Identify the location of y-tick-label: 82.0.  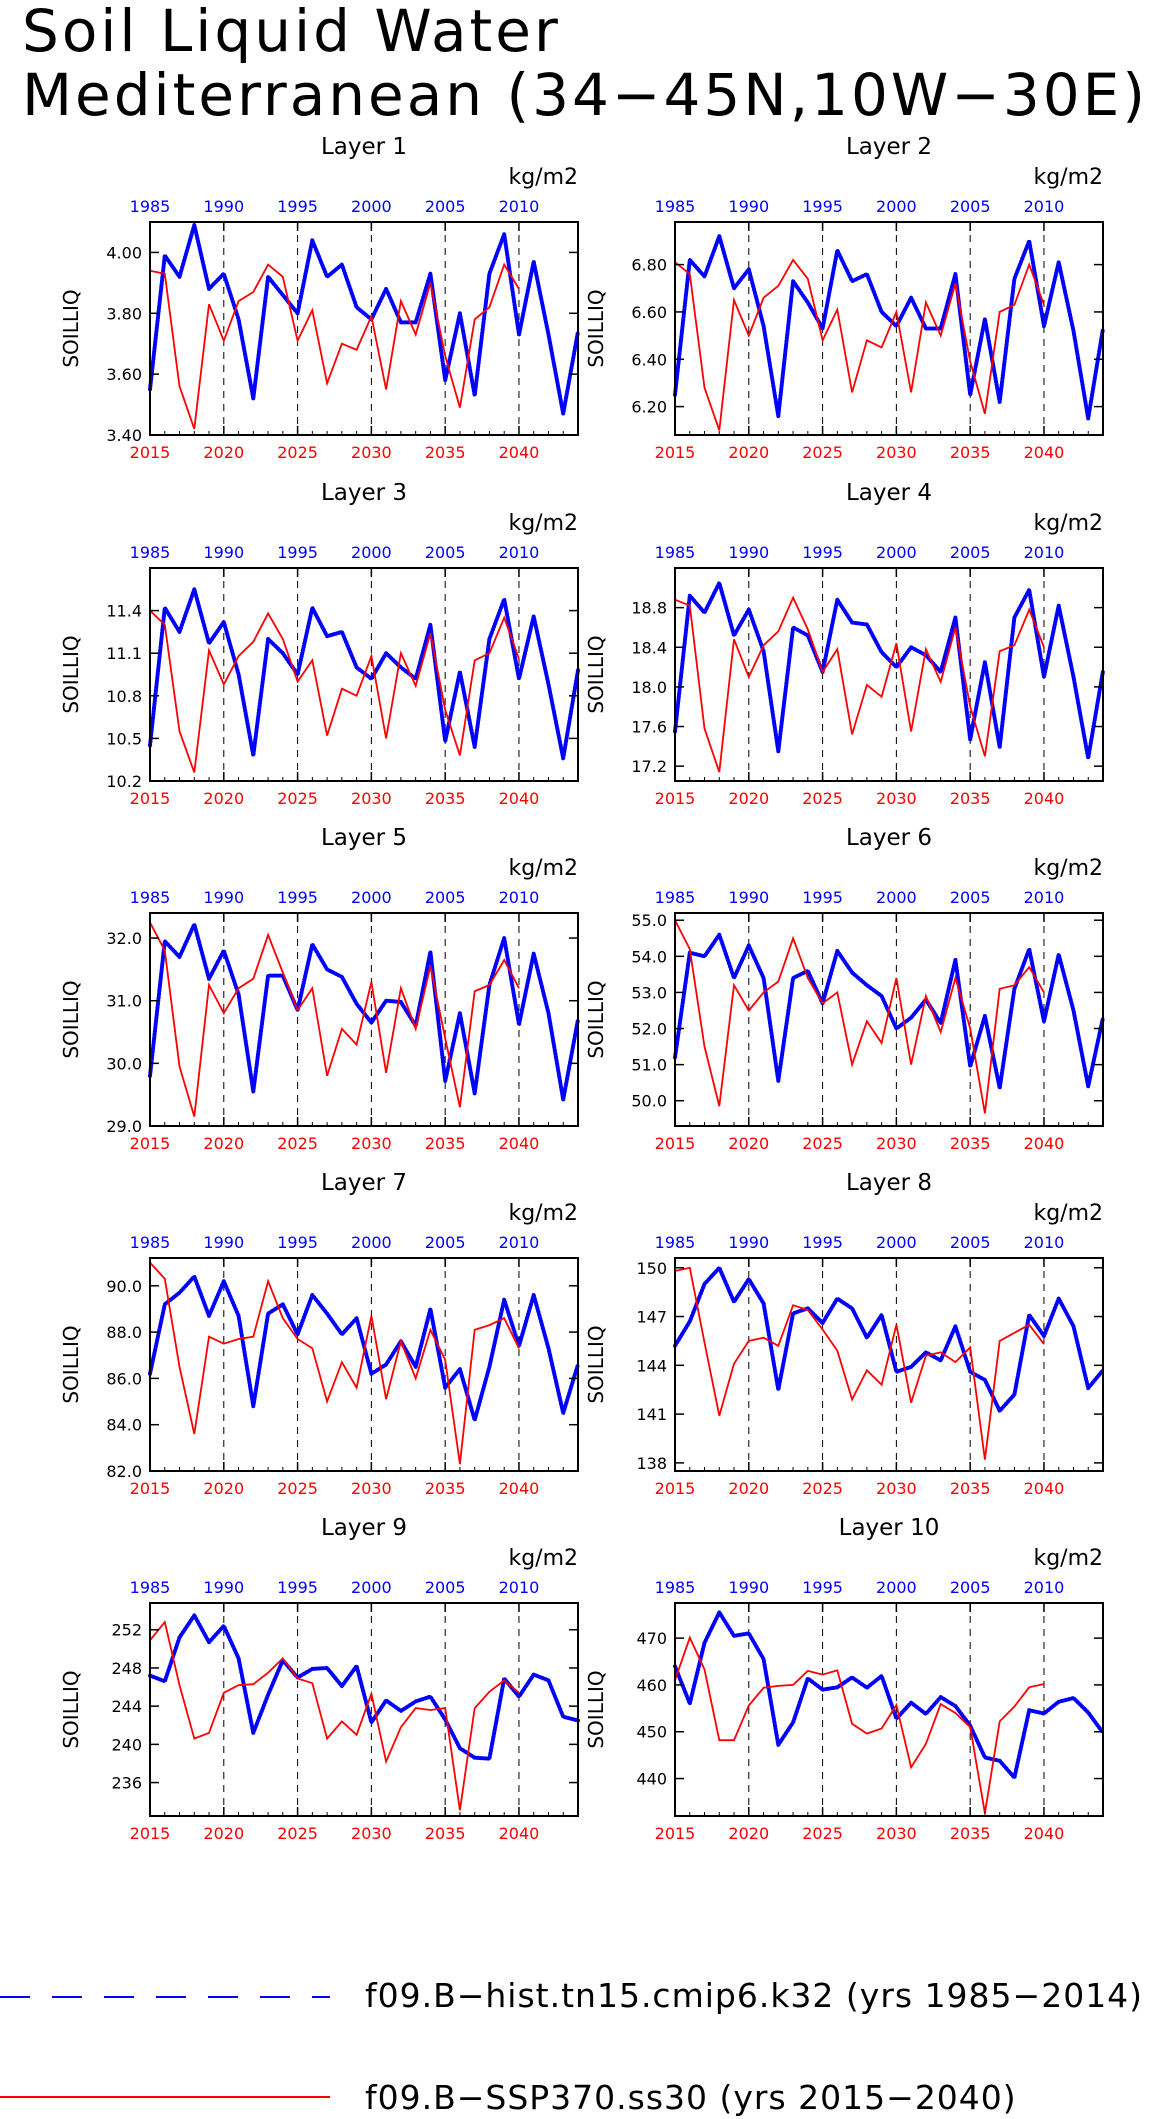
(124, 1471).